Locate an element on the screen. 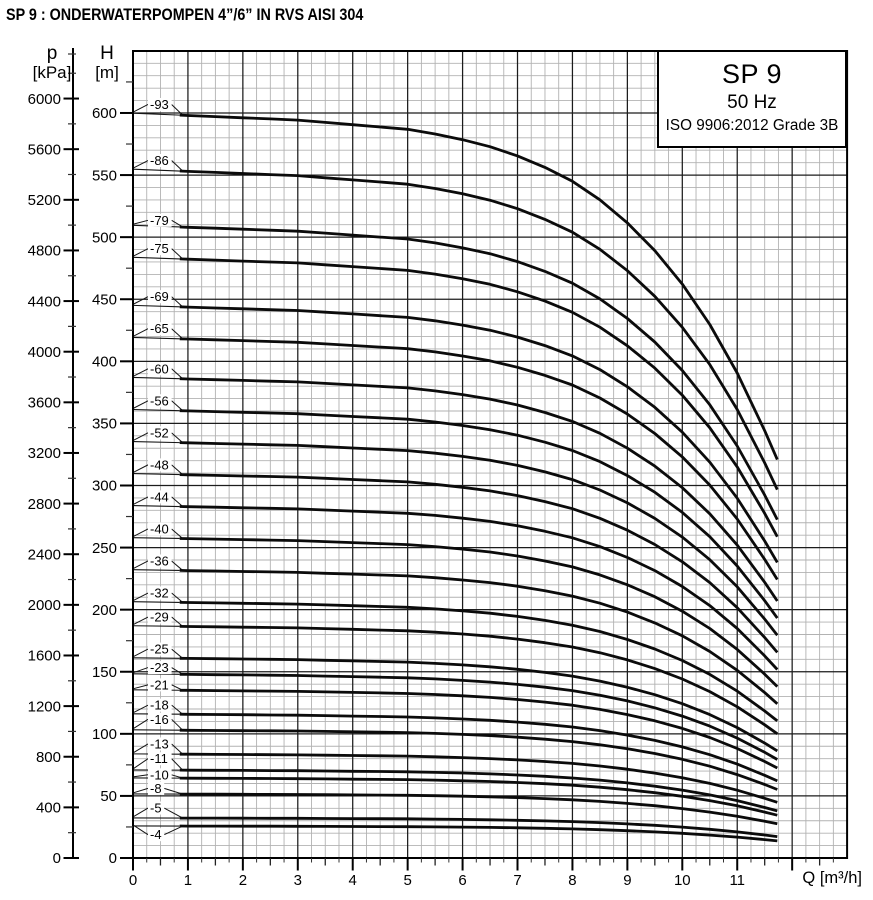 The width and height of the screenshot is (873, 900). pump-curve-36: -36 is located at coordinates (455, 629).